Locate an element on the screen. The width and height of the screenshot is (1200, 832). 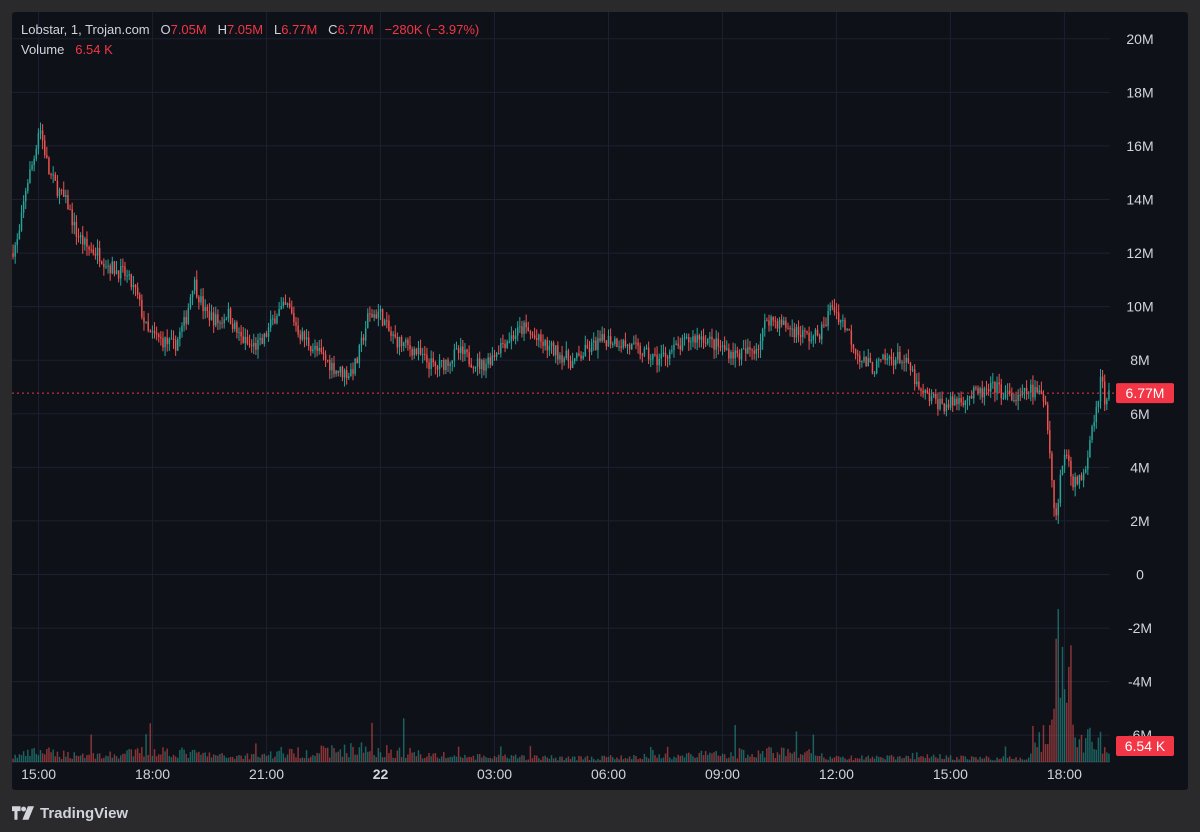
symbol-label: Lobstar, 1, Trojan.com is located at coordinates (85, 29).